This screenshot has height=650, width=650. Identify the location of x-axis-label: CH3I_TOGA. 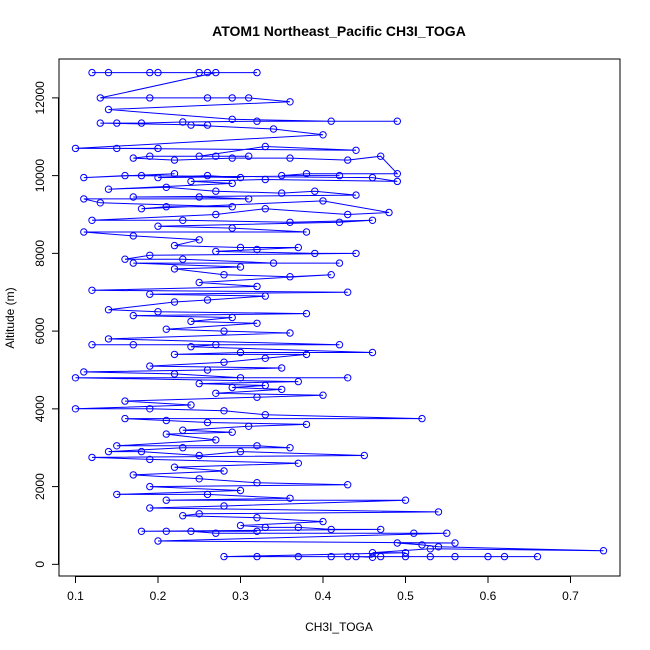
(339, 627).